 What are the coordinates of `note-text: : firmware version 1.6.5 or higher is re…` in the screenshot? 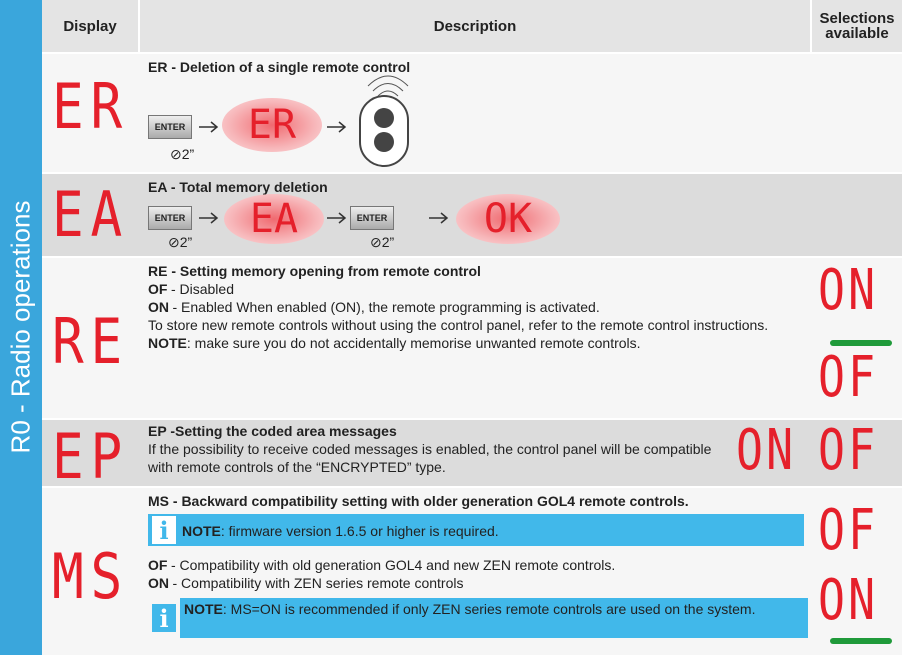 It's located at (359, 531).